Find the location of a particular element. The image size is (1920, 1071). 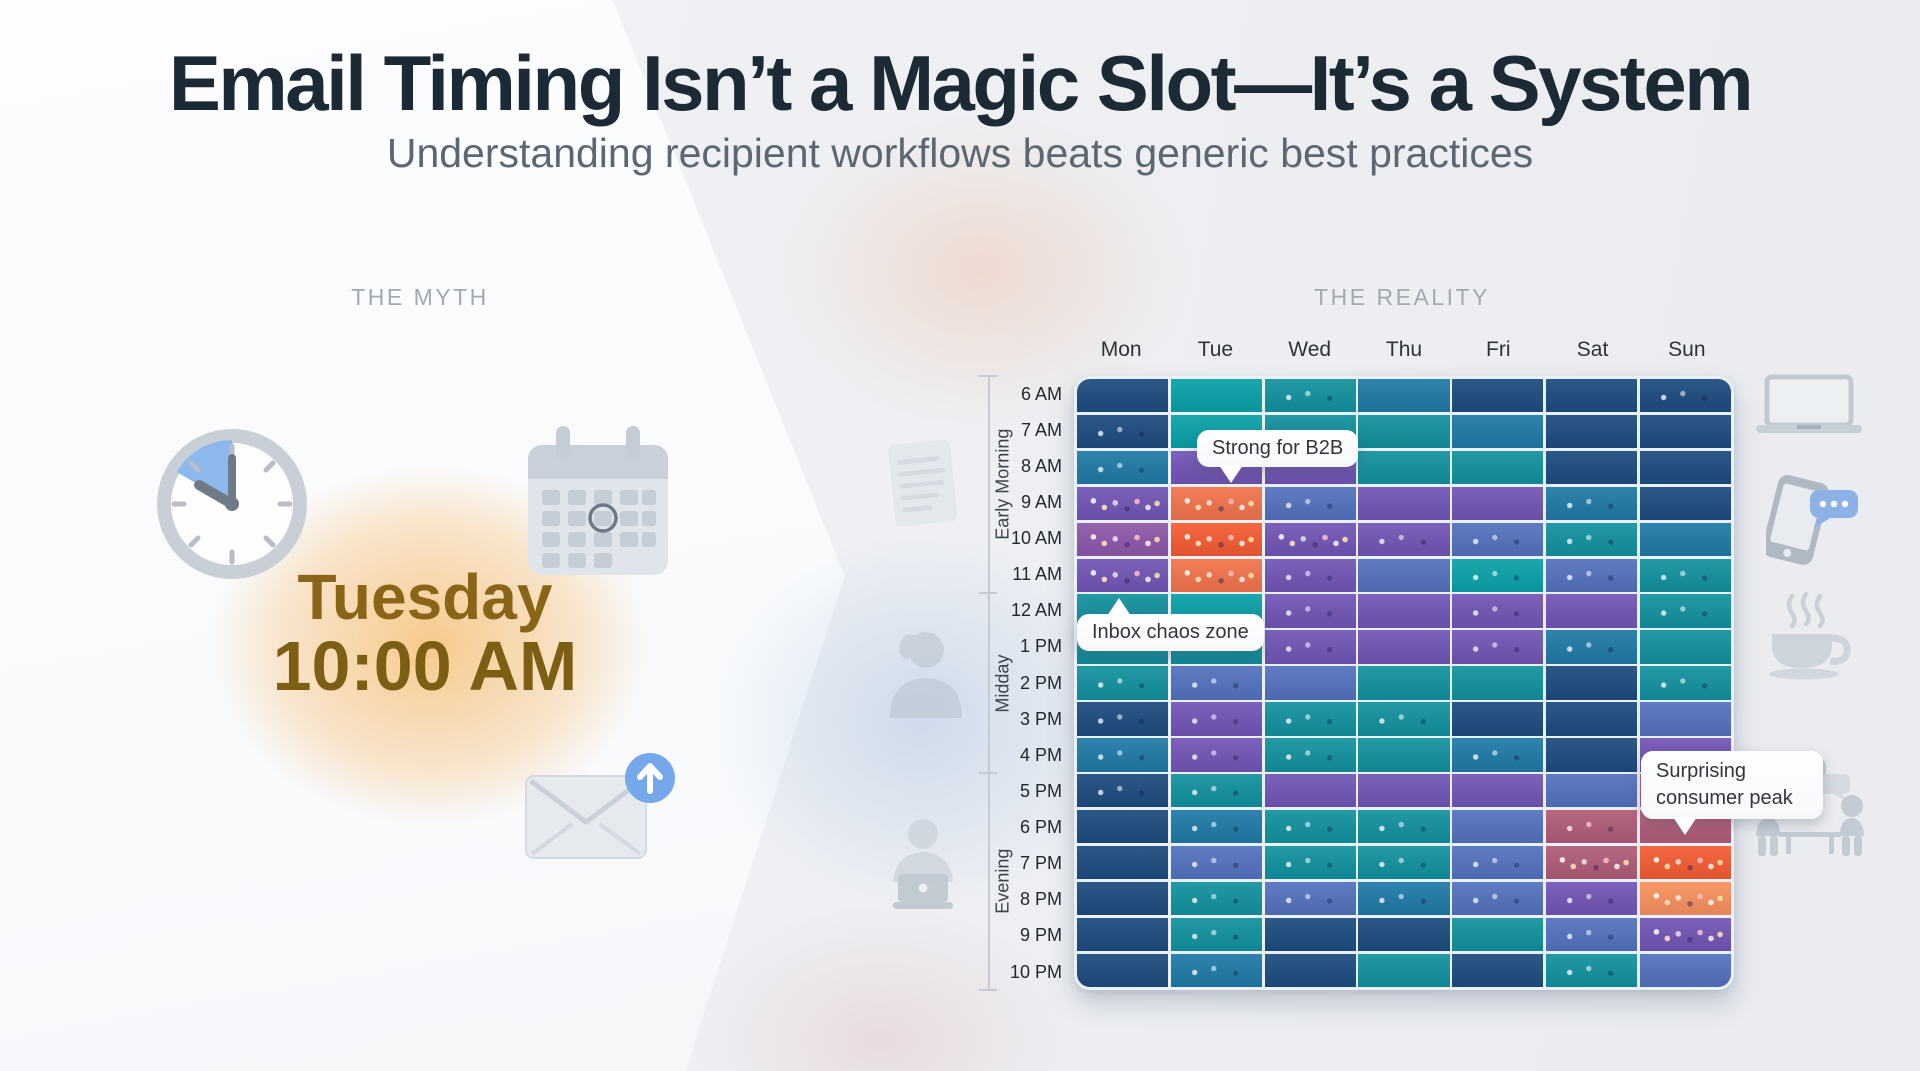

day-label: Fri is located at coordinates (1498, 349).